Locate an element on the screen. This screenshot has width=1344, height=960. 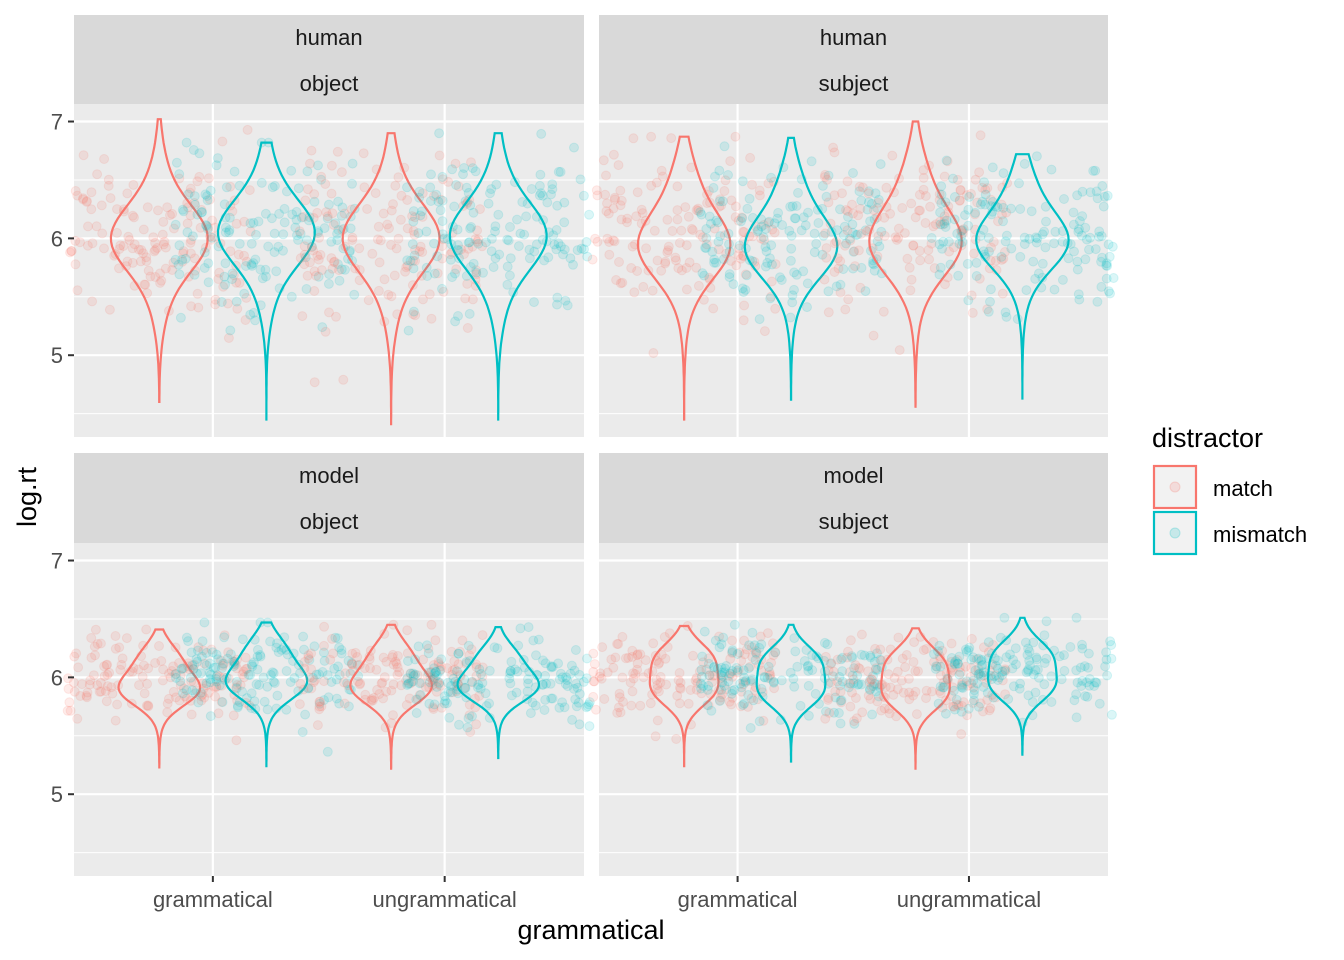
legend-key-match: match is located at coordinates (1212, 487).